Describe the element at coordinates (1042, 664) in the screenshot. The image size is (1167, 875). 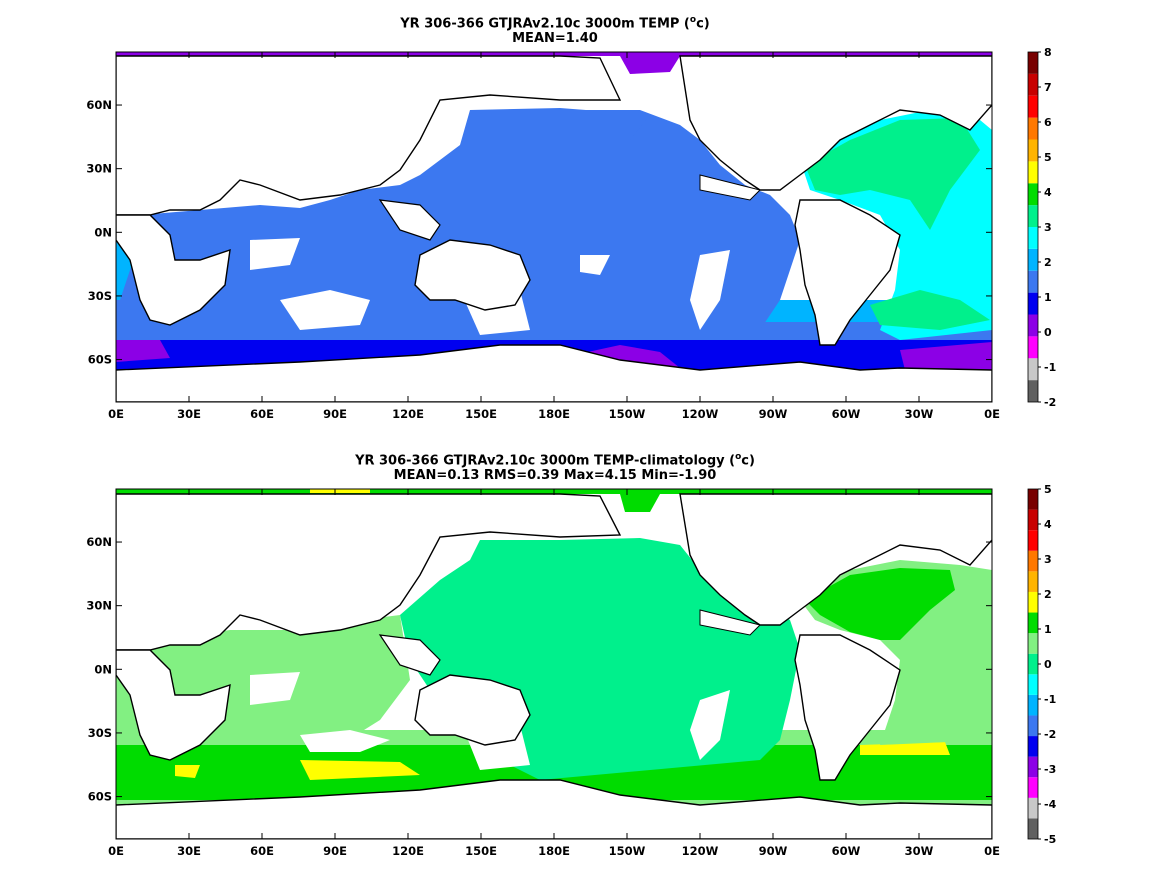
I see `bottom-colorbar: 5 4 3 2 1 0 -1 -2 -3 -4 -5` at that location.